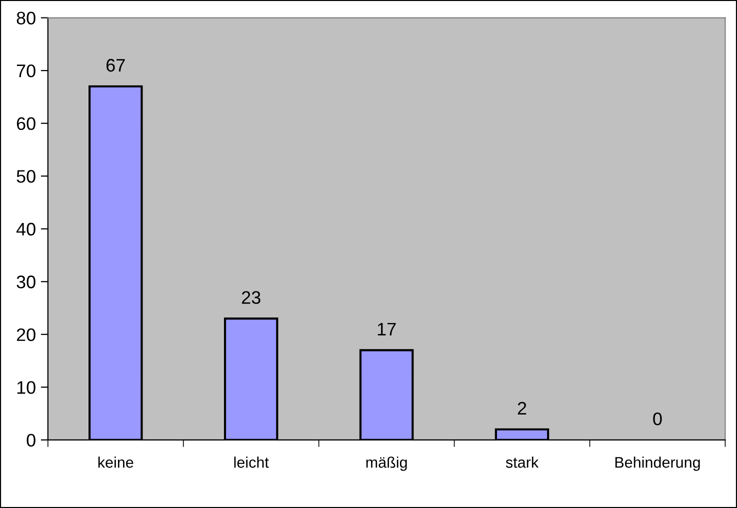 This screenshot has width=737, height=508. Describe the element at coordinates (251, 462) in the screenshot. I see `x-tick-label: leicht` at that location.